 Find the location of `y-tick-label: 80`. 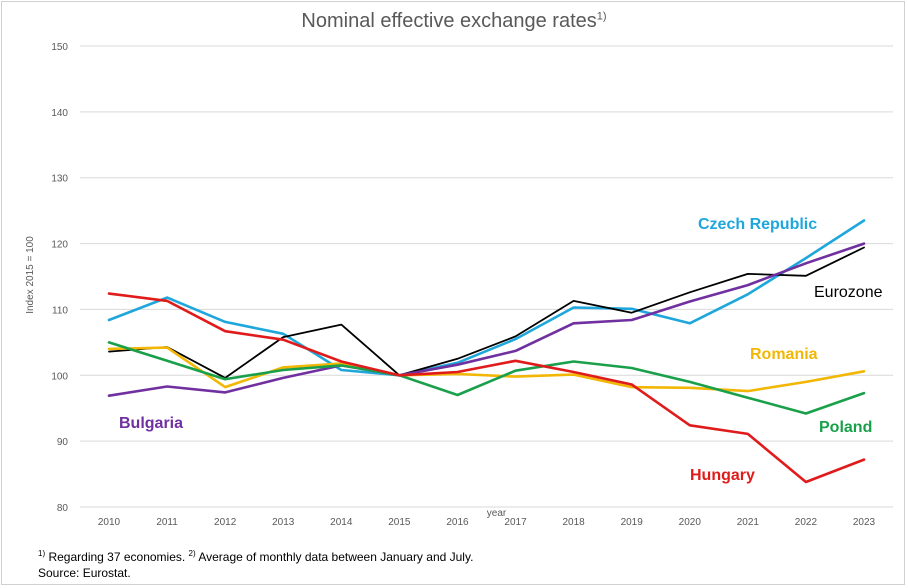

y-tick-label: 80 is located at coordinates (63, 508).